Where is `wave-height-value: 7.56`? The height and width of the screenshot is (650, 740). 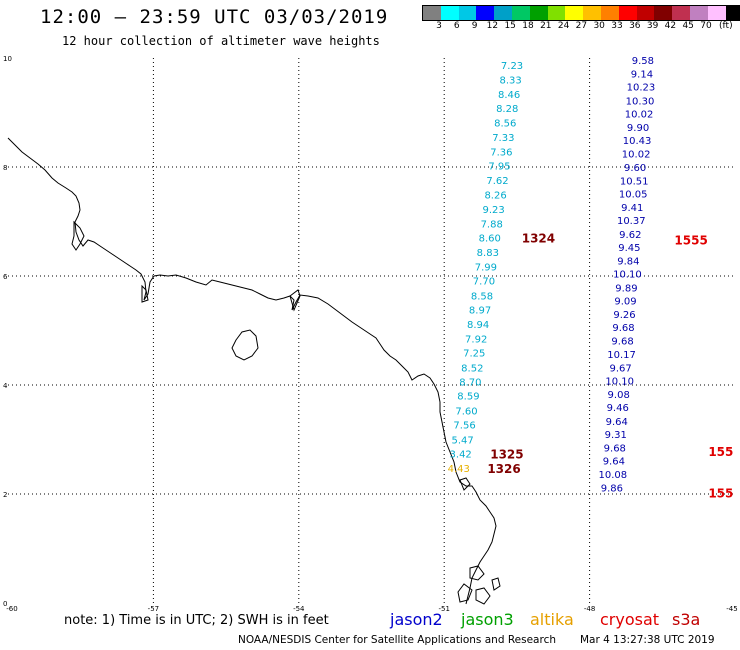 wave-height-value: 7.56 is located at coordinates (464, 426).